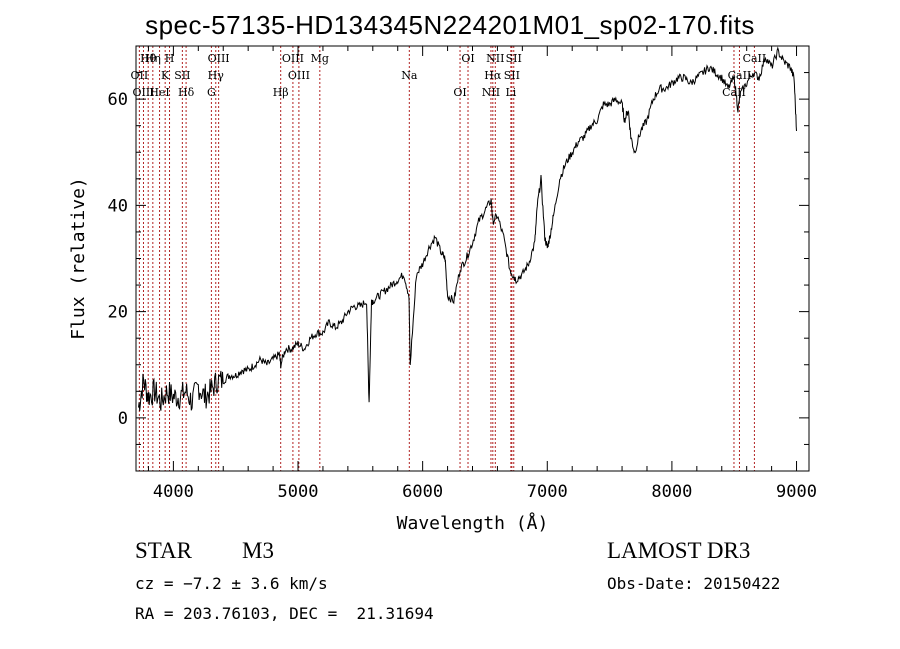 The height and width of the screenshot is (649, 900). I want to click on x-tick-label: 6000, so click(422, 492).